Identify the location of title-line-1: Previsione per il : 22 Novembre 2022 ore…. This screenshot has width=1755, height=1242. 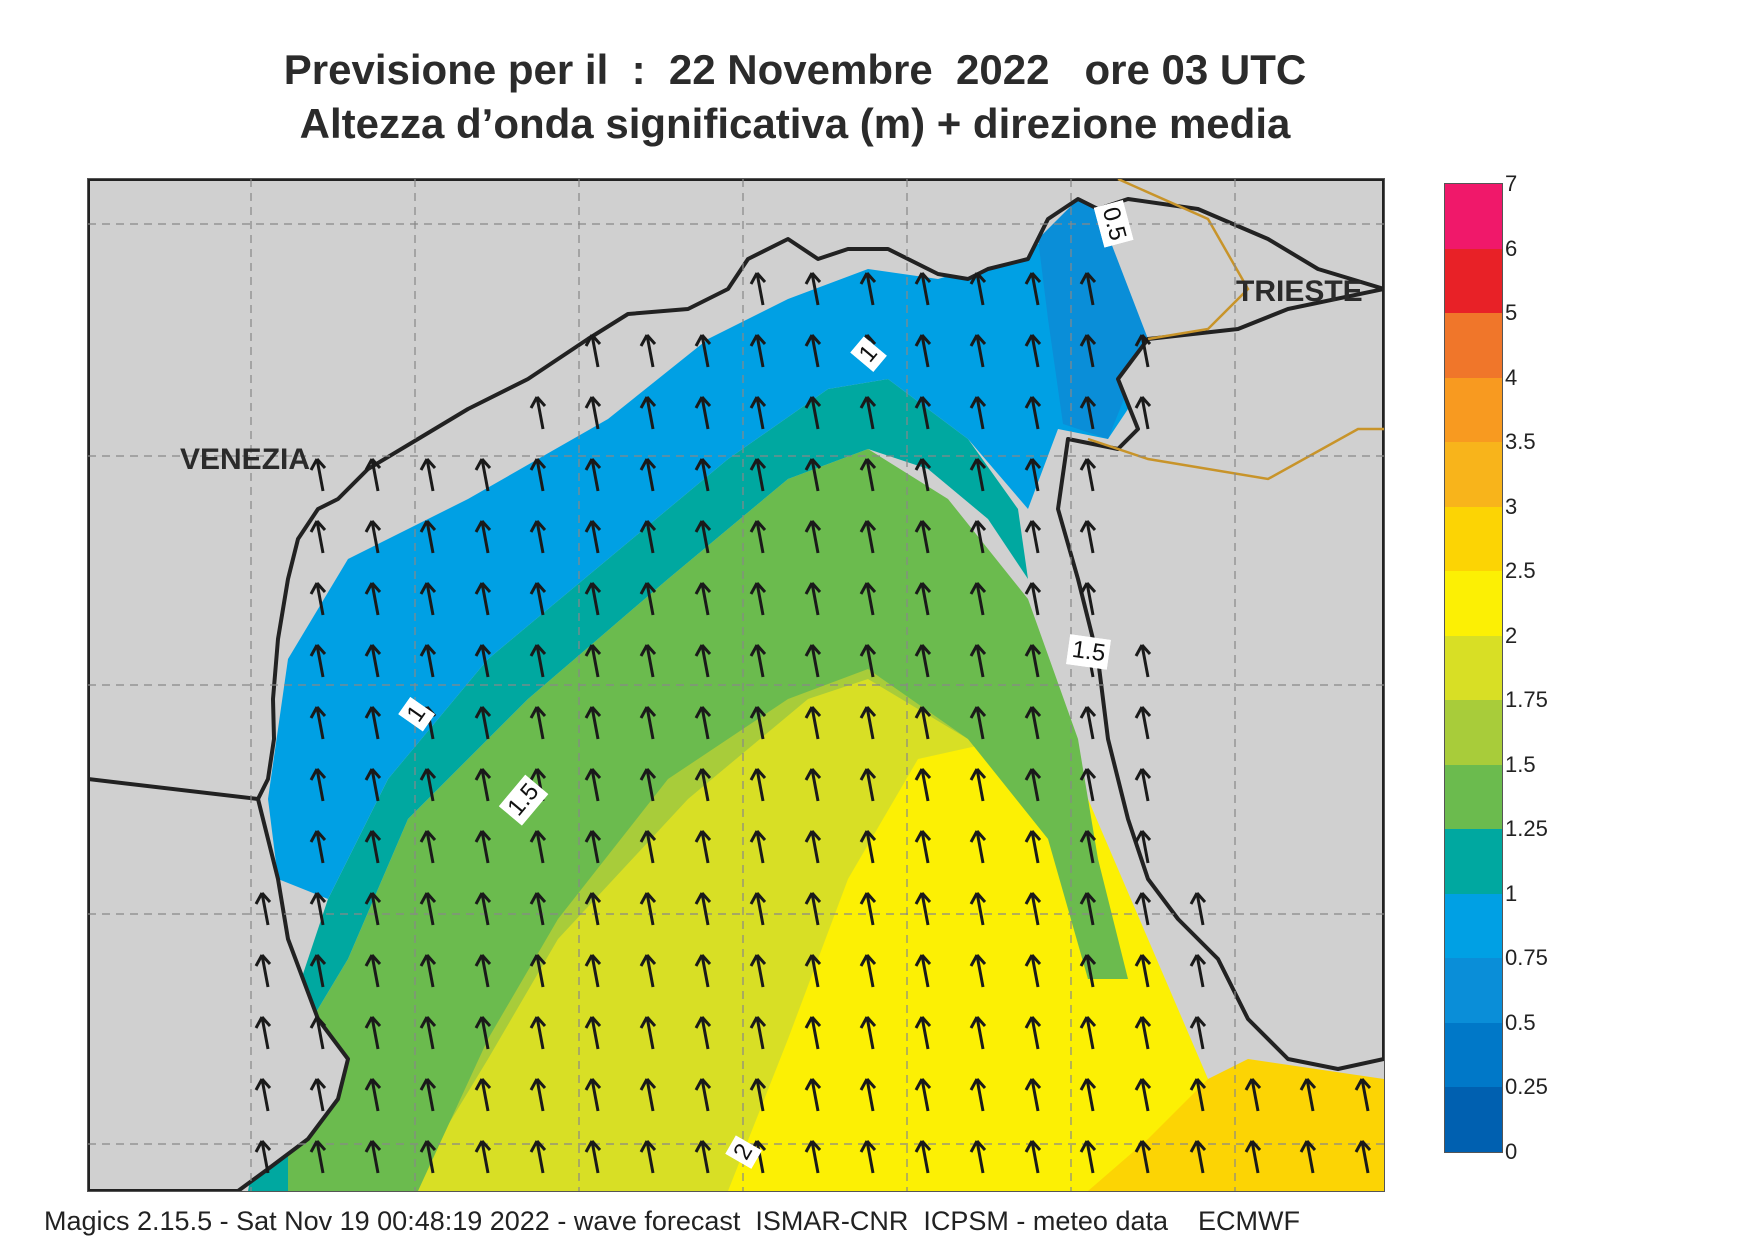
(795, 69).